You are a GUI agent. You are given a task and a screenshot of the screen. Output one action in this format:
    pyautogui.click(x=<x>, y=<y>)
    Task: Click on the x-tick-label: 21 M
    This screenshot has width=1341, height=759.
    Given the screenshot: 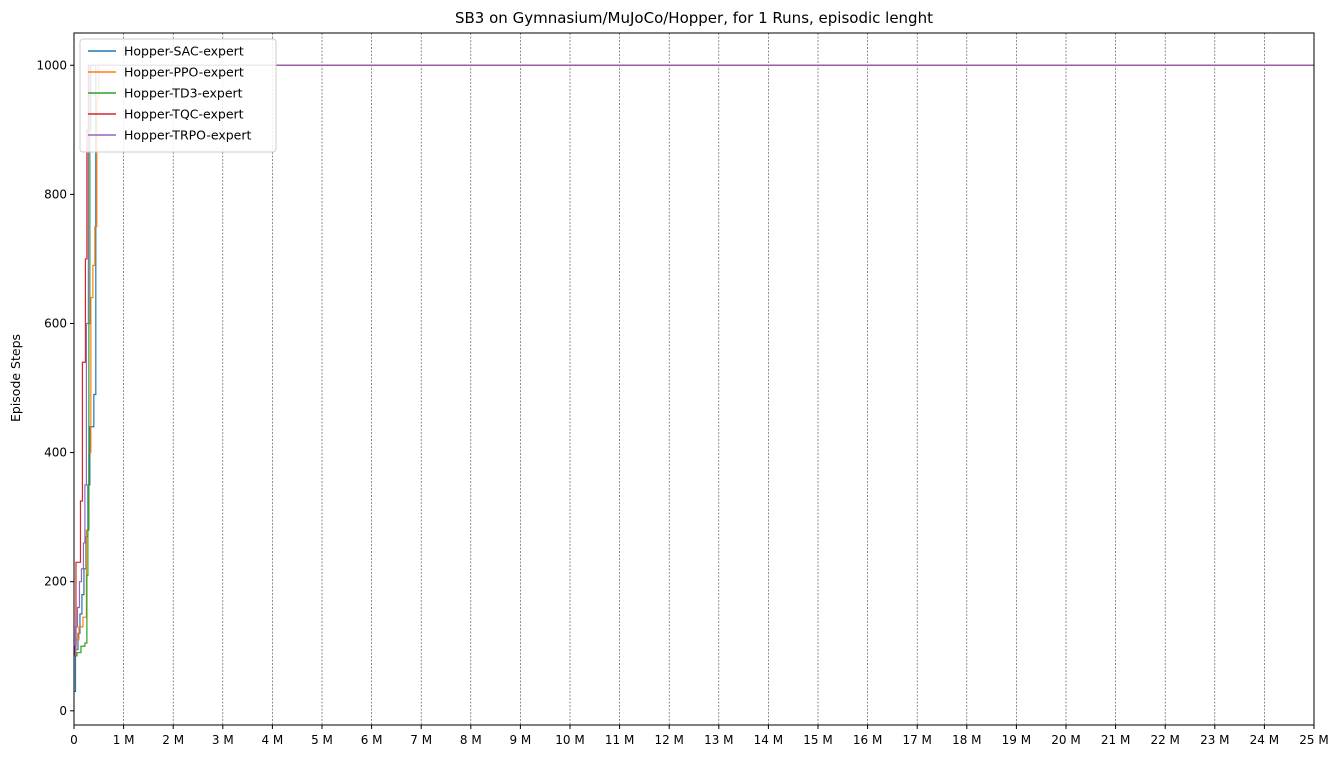 What is the action you would take?
    pyautogui.click(x=1115, y=740)
    